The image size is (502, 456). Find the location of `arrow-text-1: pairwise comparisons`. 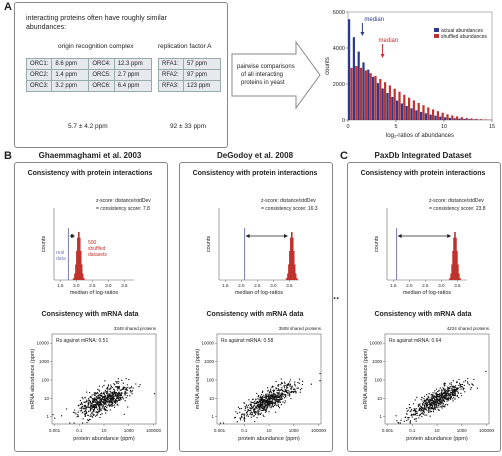

arrow-text-1: pairwise comparisons is located at coordinates (266, 67).